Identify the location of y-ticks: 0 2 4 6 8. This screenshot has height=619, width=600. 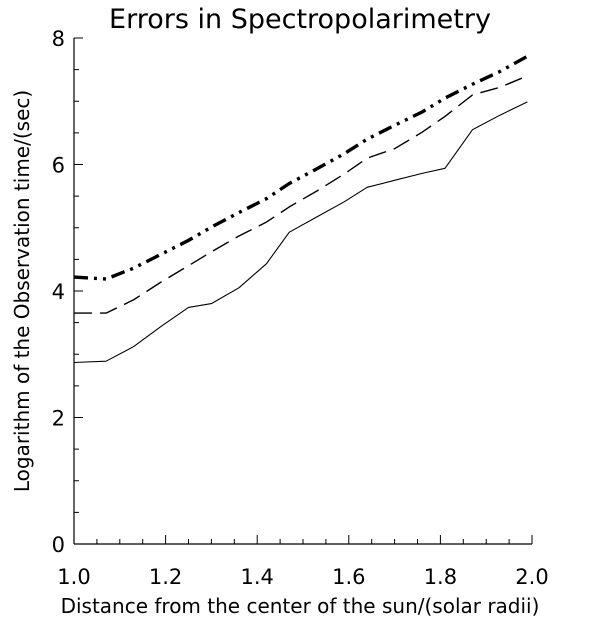
(67, 292).